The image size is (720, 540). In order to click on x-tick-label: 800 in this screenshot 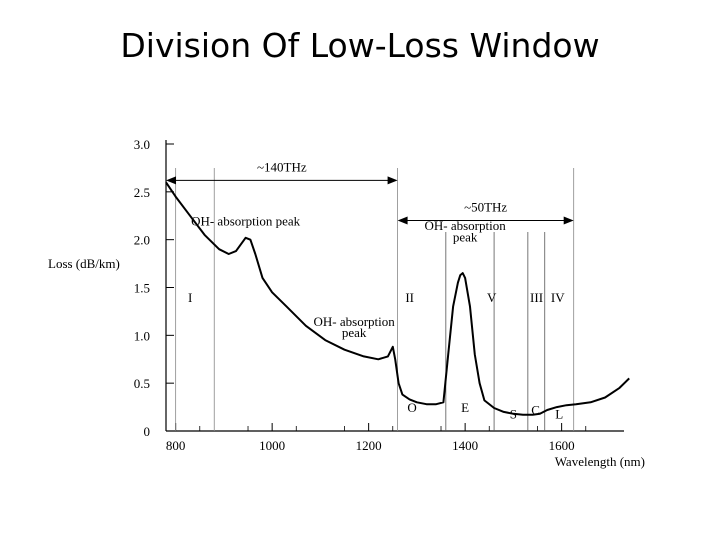, I will do `click(176, 445)`.